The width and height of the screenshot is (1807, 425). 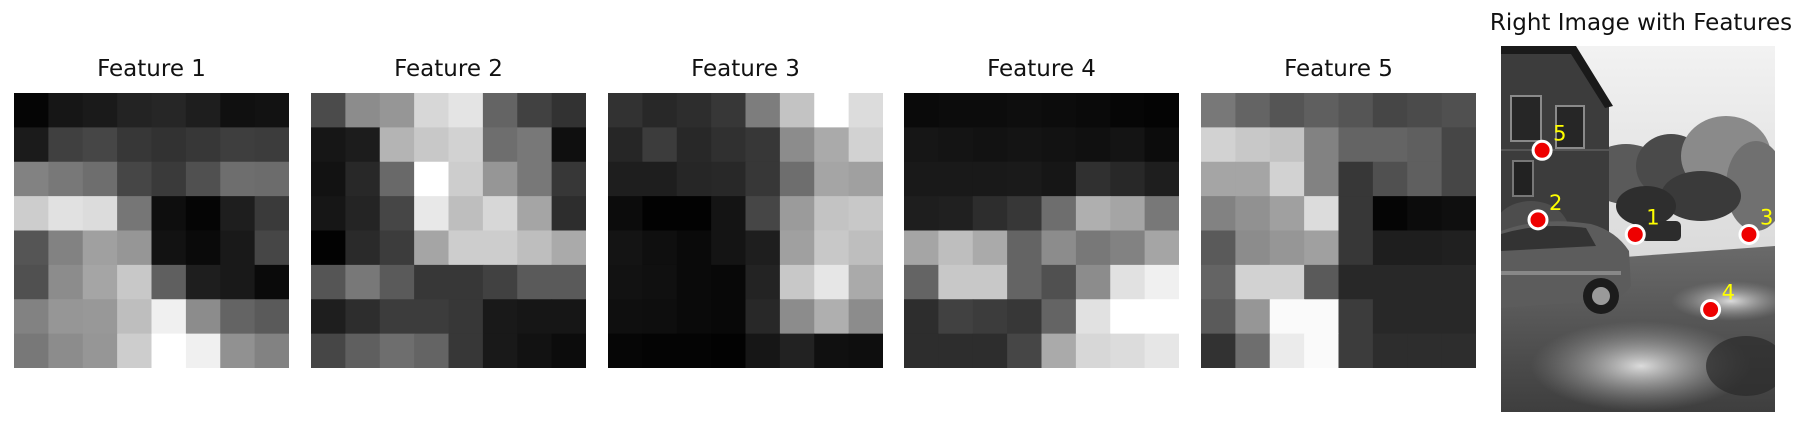 I want to click on distant-car, so click(x=1661, y=231).